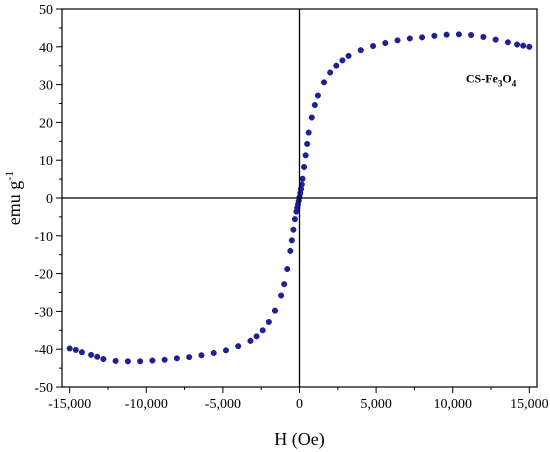  What do you see at coordinates (146, 404) in the screenshot?
I see `x-tick-label: -10,000` at bounding box center [146, 404].